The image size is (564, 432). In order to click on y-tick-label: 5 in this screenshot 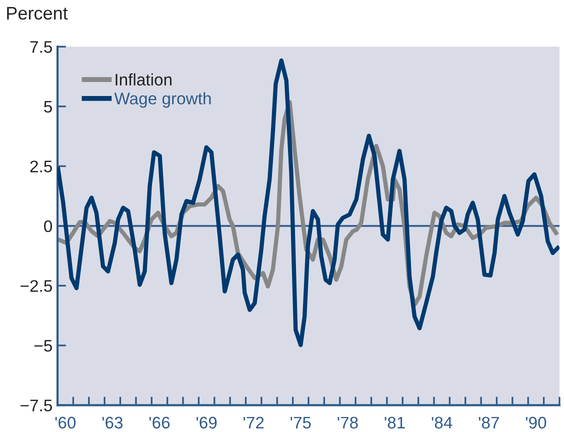, I will do `click(48, 106)`.